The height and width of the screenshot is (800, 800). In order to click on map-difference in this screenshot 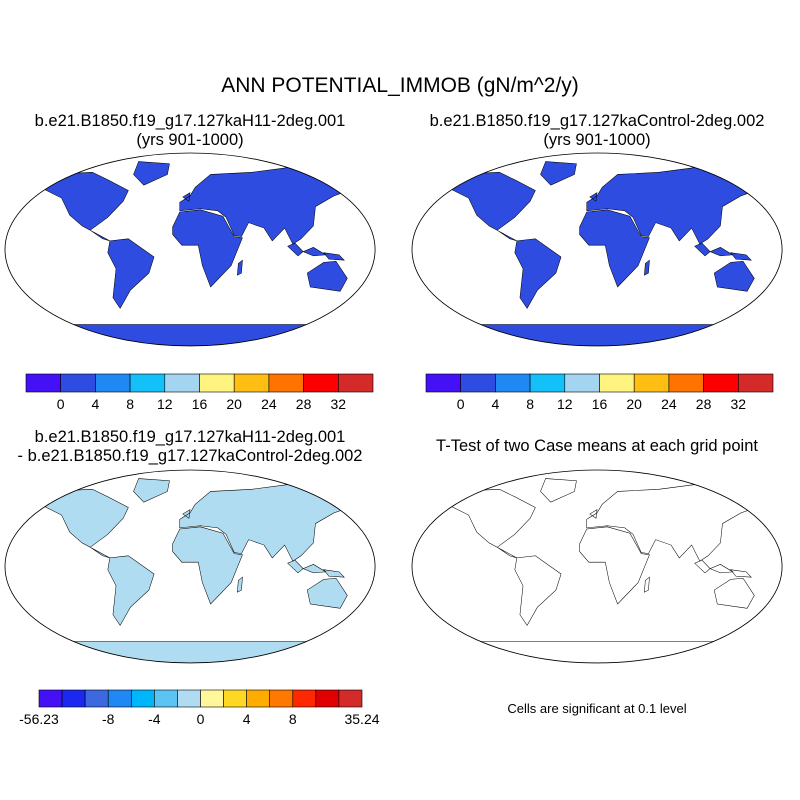, I will do `click(190, 566)`.